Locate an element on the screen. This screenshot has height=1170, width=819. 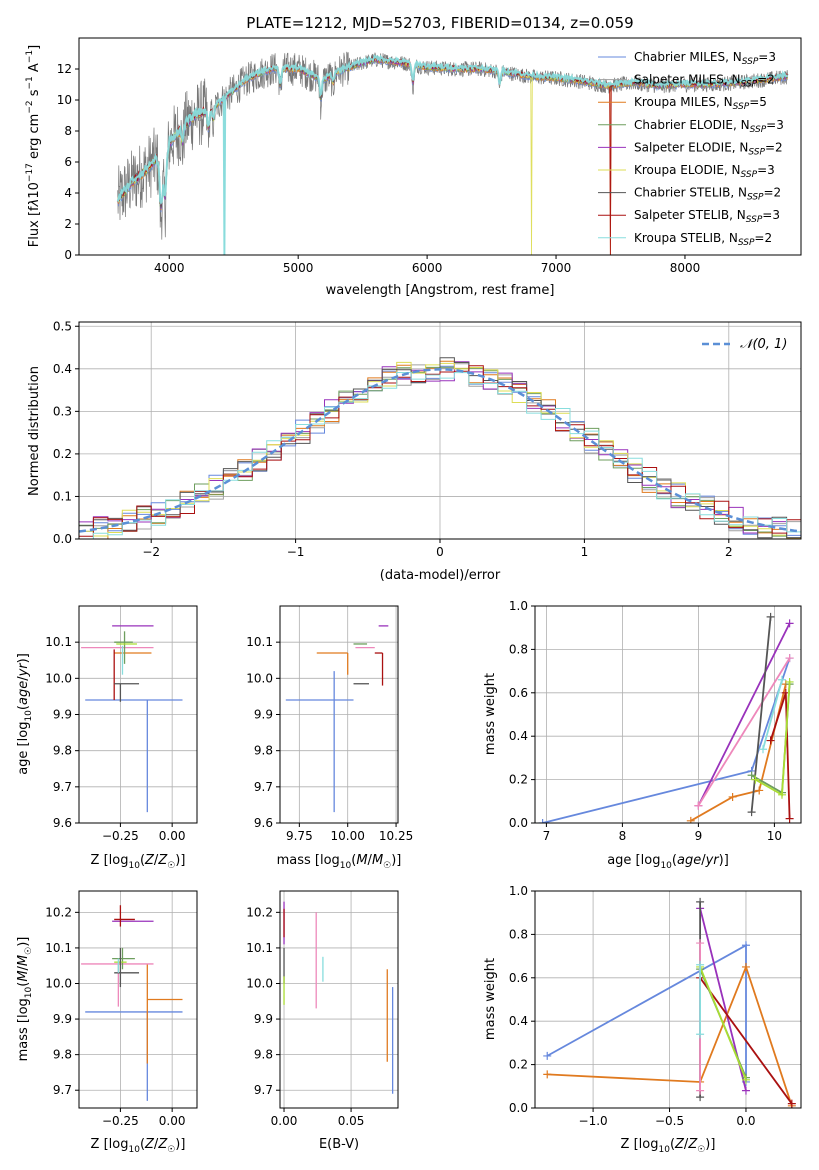
mass_vs_Z-ytick-label-0: 9.7 is located at coordinates (62, 1090).